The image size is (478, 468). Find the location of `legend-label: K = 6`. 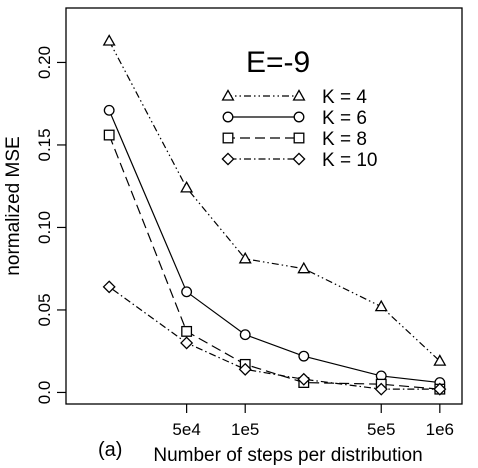

legend-label: K = 6 is located at coordinates (344, 118).